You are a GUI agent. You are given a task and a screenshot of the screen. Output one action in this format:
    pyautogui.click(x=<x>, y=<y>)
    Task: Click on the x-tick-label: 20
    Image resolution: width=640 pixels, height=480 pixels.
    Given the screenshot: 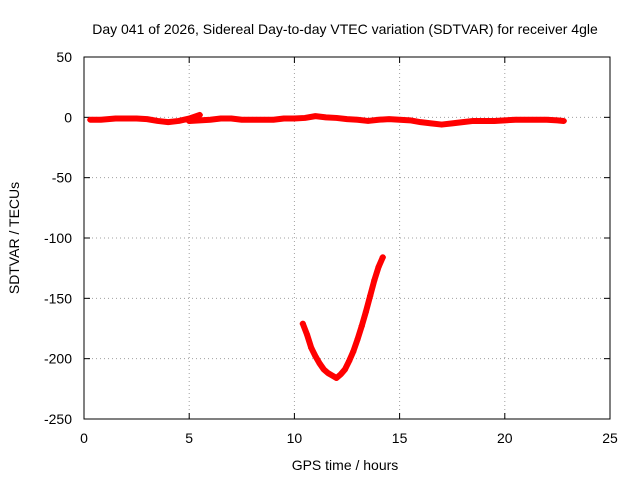 What is the action you would take?
    pyautogui.click(x=505, y=438)
    